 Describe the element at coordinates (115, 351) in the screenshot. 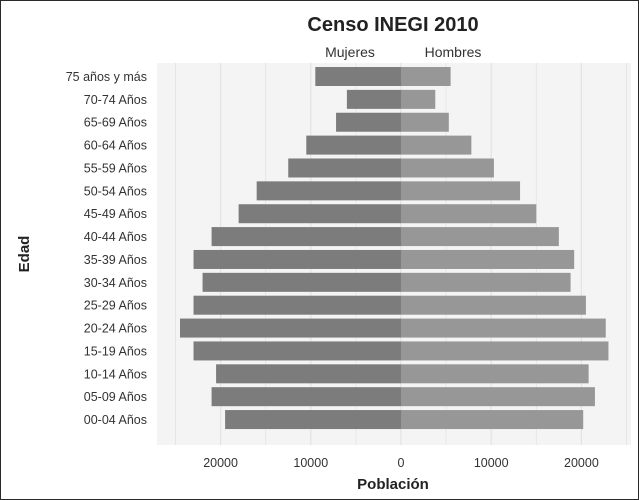

I see `category-label: 15-19 Años` at that location.